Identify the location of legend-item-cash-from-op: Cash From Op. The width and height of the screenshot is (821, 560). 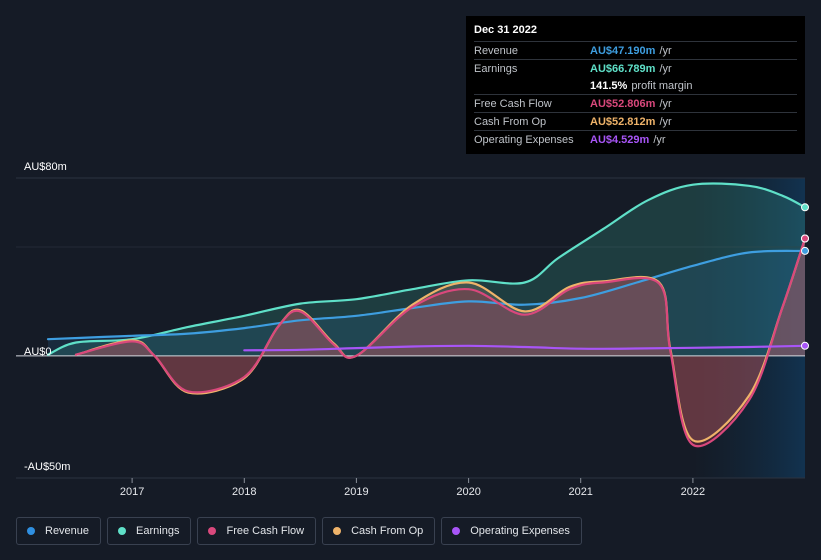
(379, 531).